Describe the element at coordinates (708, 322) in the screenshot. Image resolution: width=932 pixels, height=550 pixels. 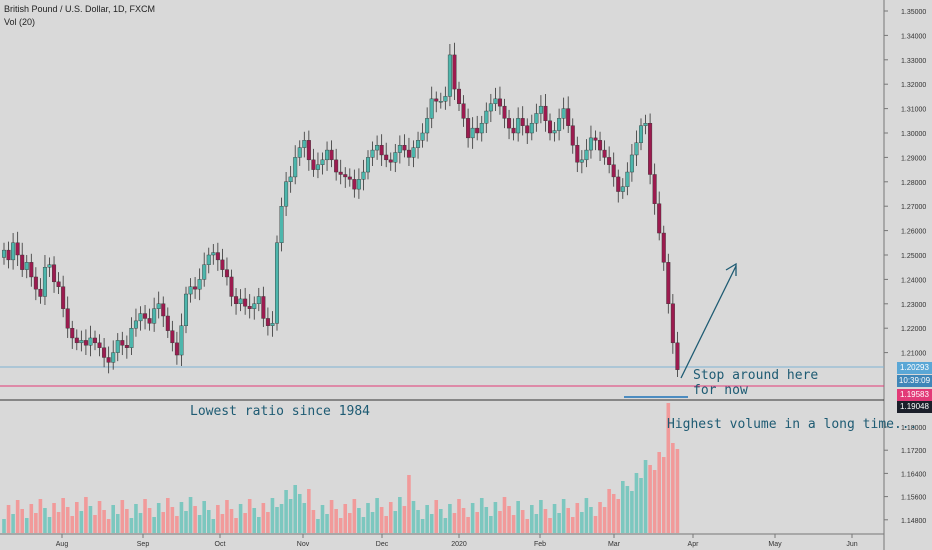
I see `projection-arrow` at that location.